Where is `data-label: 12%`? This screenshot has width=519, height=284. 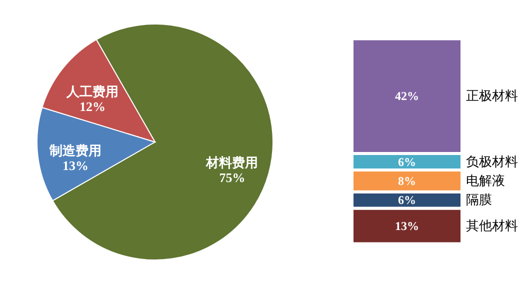 data-label: 12% is located at coordinates (92, 106).